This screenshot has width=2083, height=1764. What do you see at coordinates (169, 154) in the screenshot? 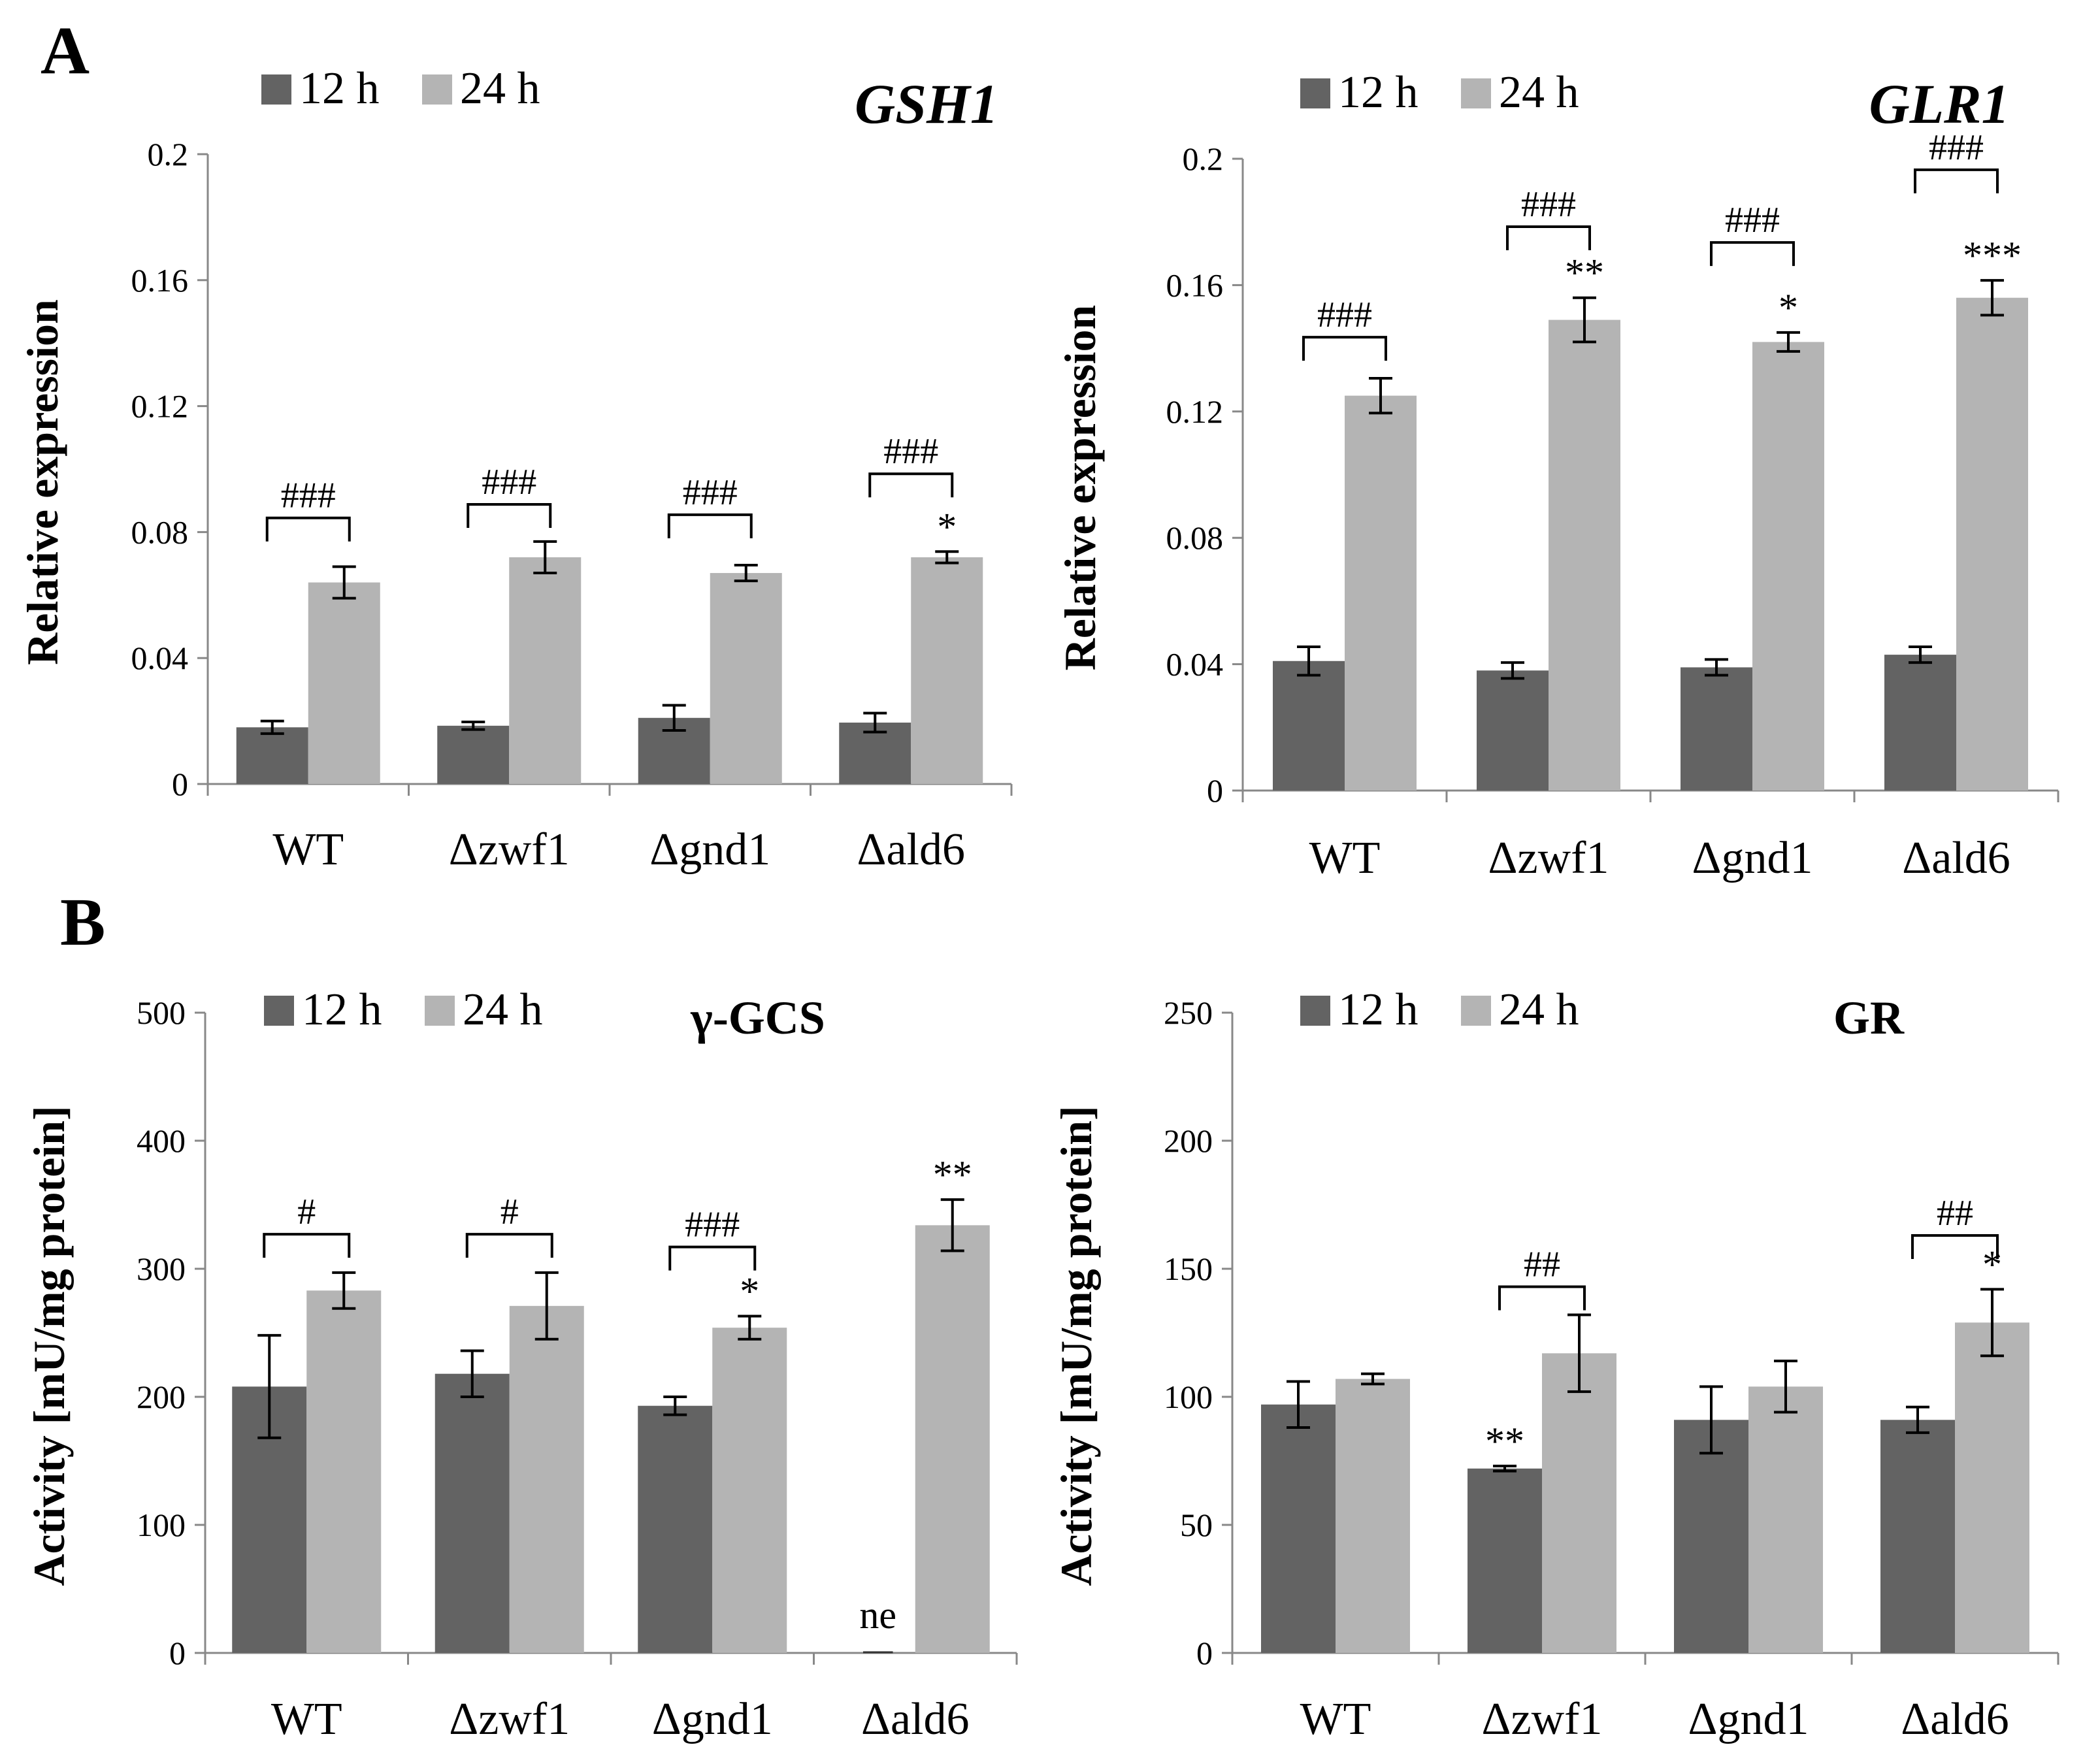
I see `y-tick-label: 0.2` at bounding box center [169, 154].